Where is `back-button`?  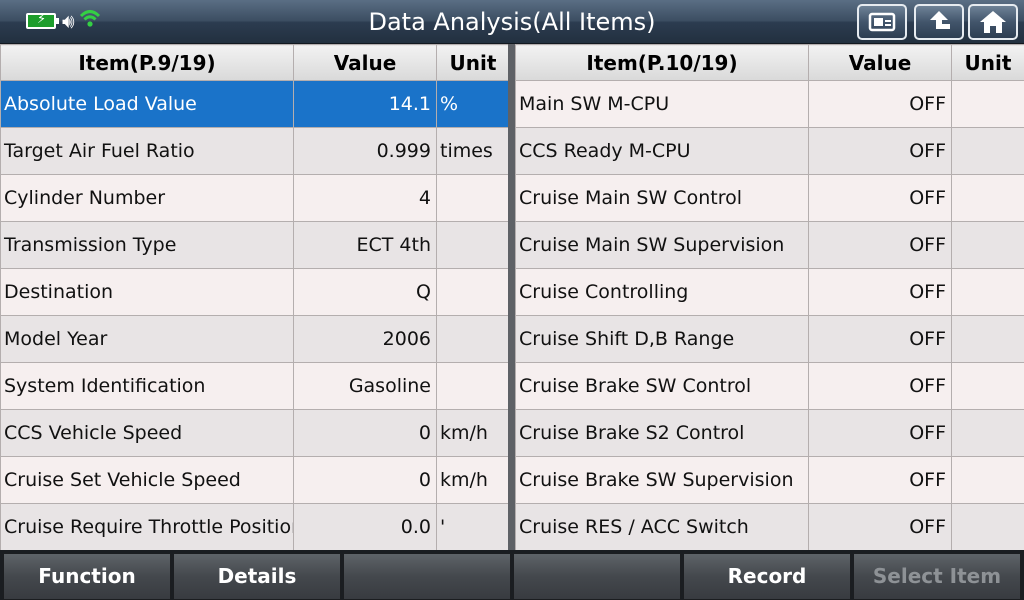
back-button is located at coordinates (939, 22).